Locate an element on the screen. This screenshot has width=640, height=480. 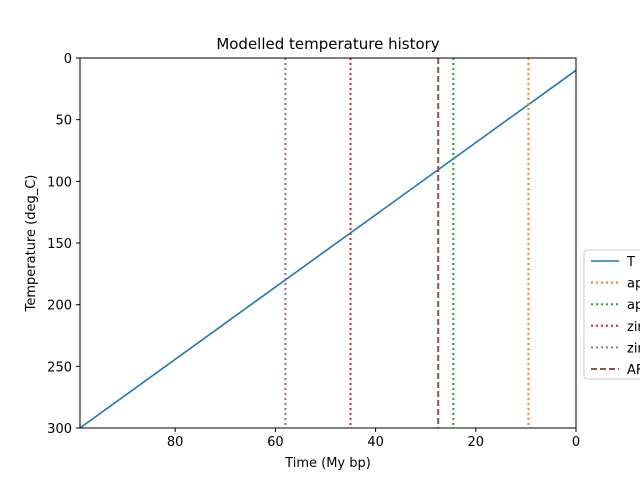
x-tick-label: 0 is located at coordinates (576, 442).